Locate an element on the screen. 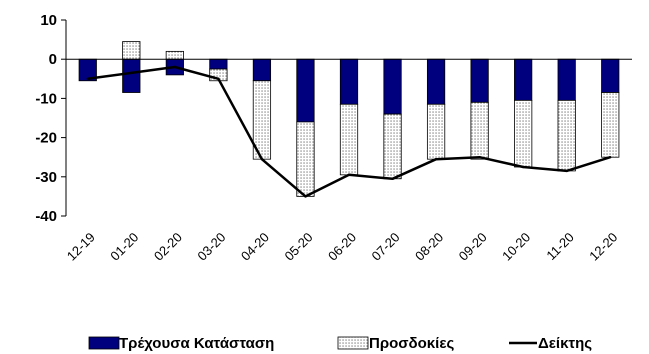 The height and width of the screenshot is (354, 649). x-tick-label: 03-20 is located at coordinates (211, 247).